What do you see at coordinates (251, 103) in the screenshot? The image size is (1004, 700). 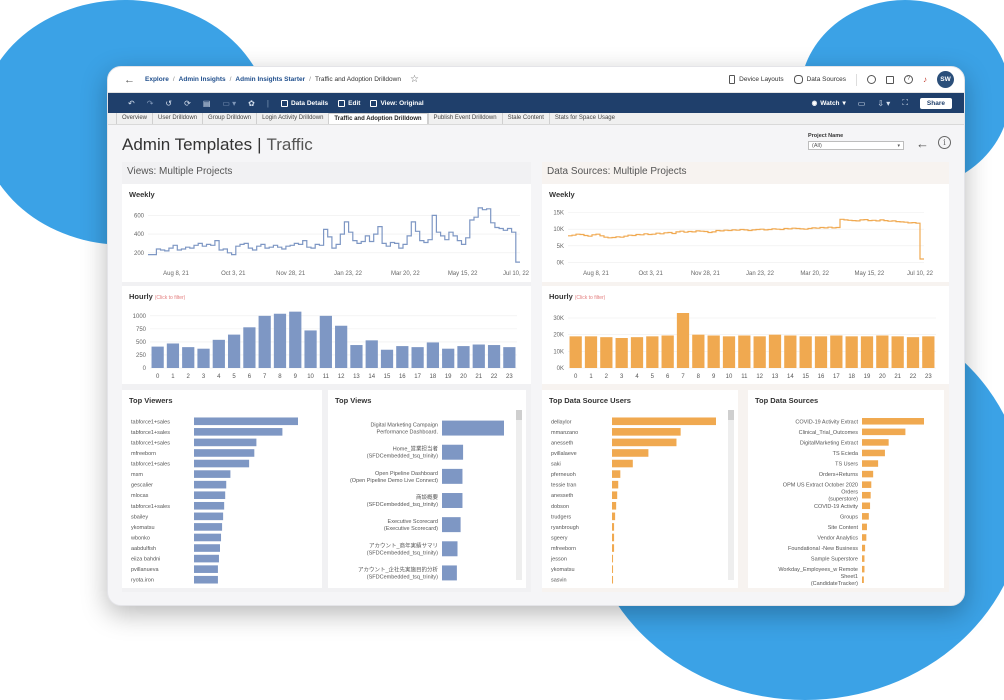 I see `metrics-icon: ✿` at bounding box center [251, 103].